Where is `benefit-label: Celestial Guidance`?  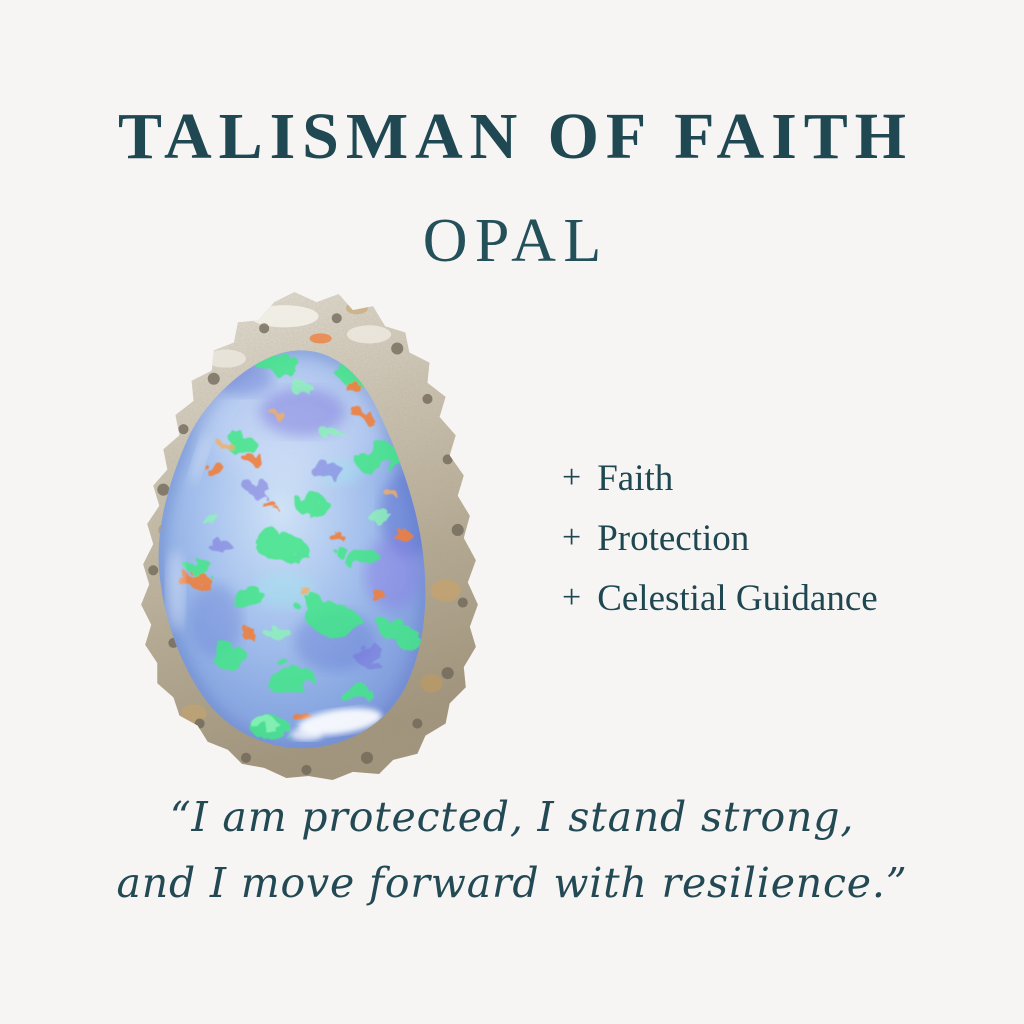 benefit-label: Celestial Guidance is located at coordinates (737, 598).